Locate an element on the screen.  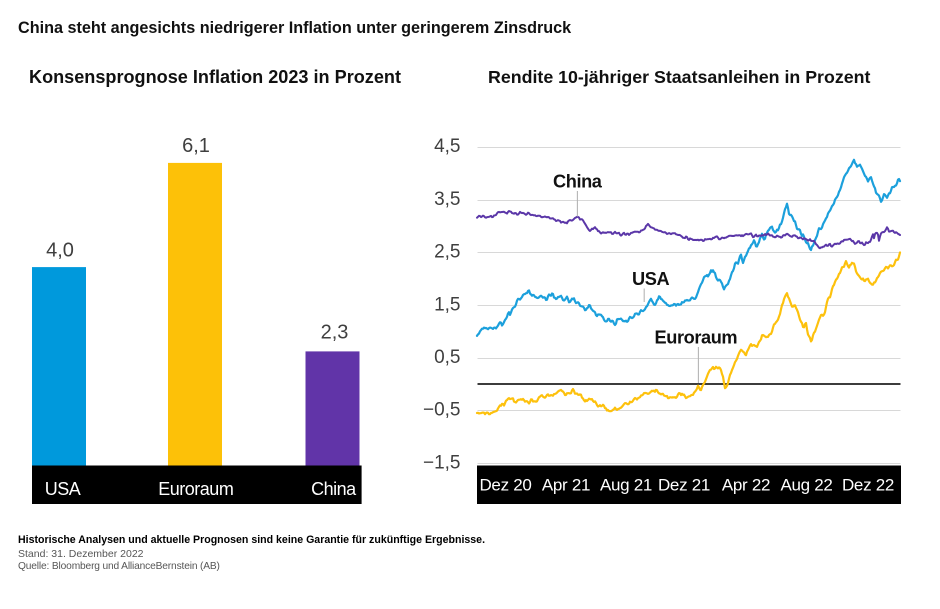
svg-text: 3,5 is located at coordinates (447, 199).